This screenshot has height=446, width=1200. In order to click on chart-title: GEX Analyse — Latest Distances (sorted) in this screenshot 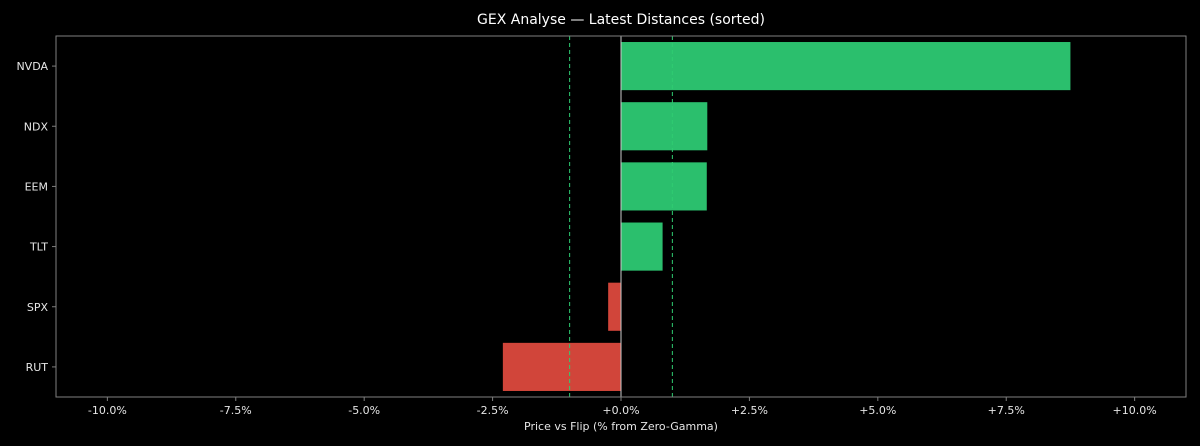, I will do `click(621, 20)`.